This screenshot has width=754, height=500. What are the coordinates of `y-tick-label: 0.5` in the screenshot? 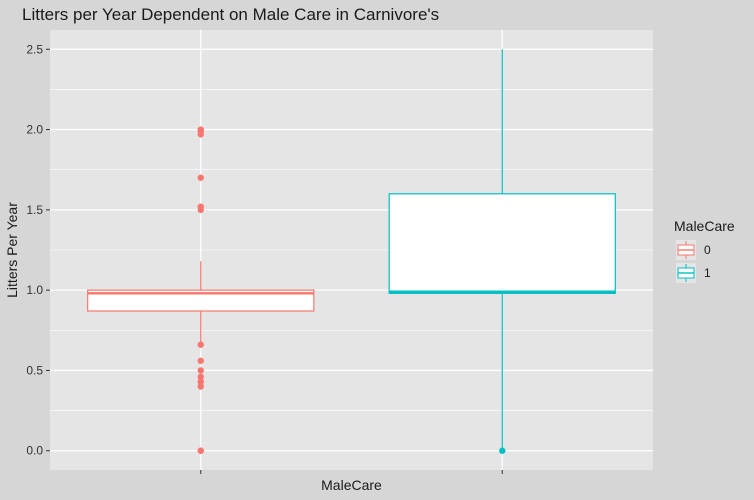 It's located at (34, 370).